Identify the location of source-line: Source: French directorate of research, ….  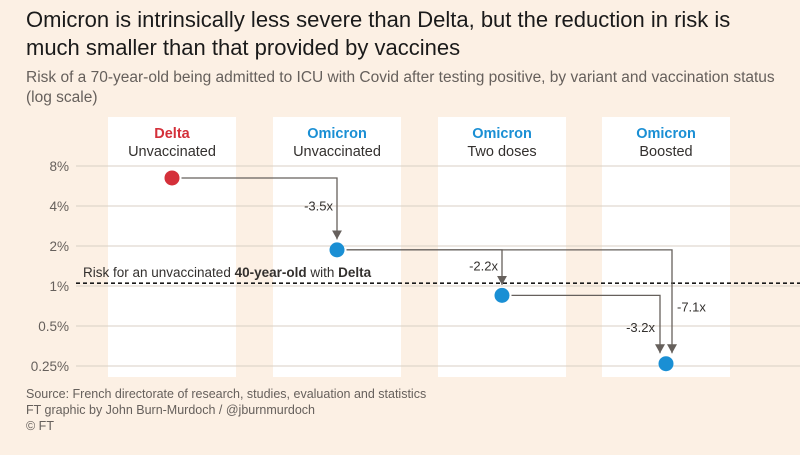
(226, 394).